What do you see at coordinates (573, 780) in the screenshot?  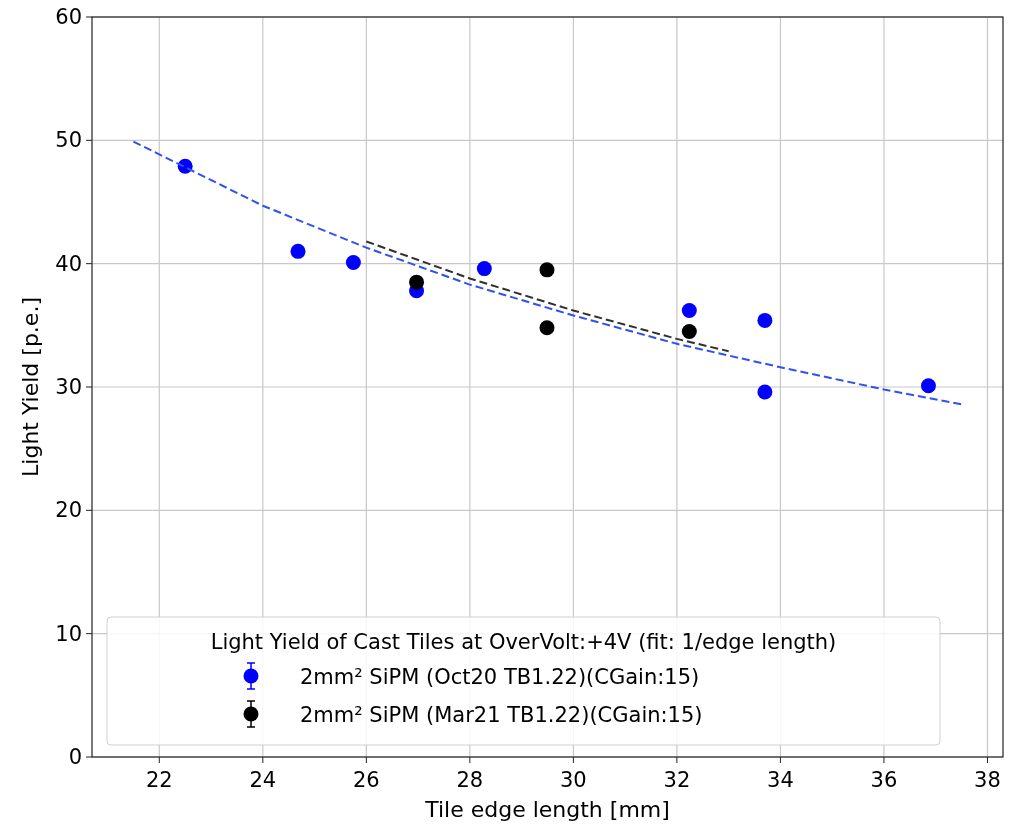 I see `x-tick-label: 30` at bounding box center [573, 780].